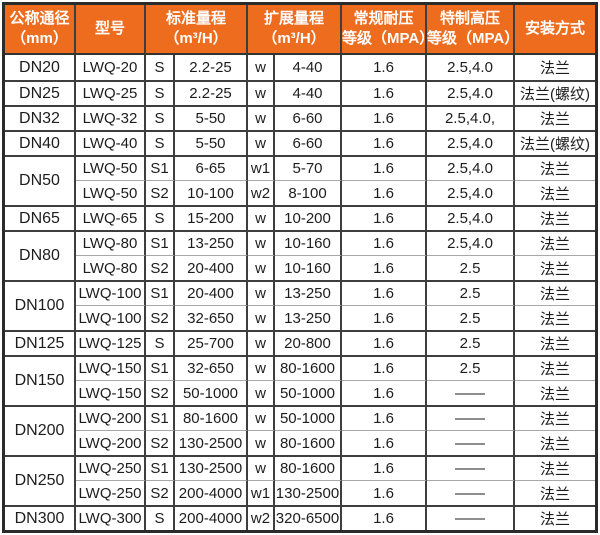 This screenshot has width=600, height=535. Describe the element at coordinates (308, 342) in the screenshot. I see `cell-extended-range: 20-800` at that location.